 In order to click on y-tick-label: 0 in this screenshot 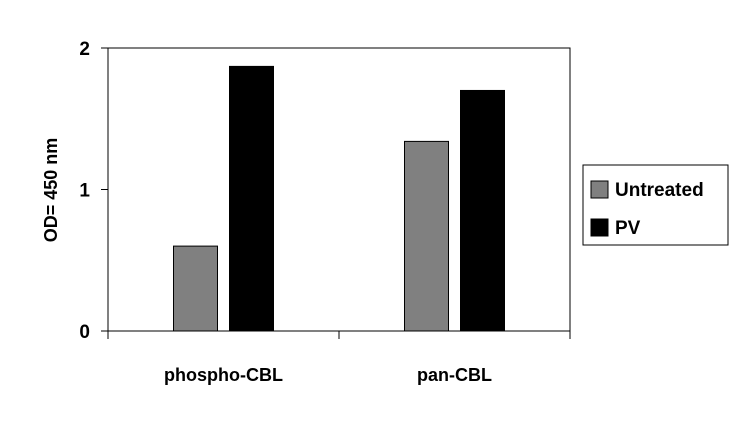, I will do `click(84, 332)`.